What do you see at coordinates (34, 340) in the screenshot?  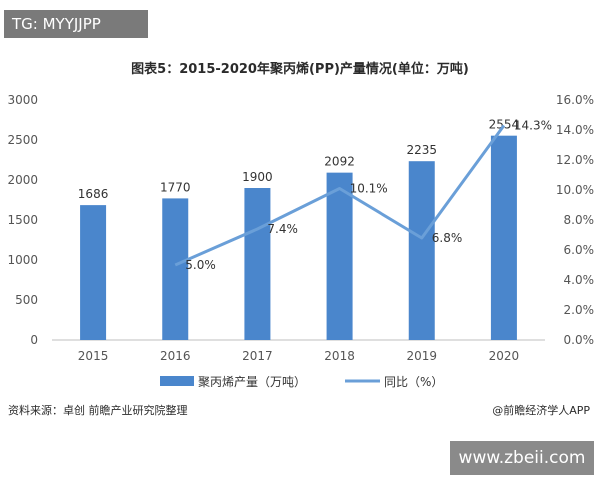 I see `y-left-tick-label: 0` at bounding box center [34, 340].